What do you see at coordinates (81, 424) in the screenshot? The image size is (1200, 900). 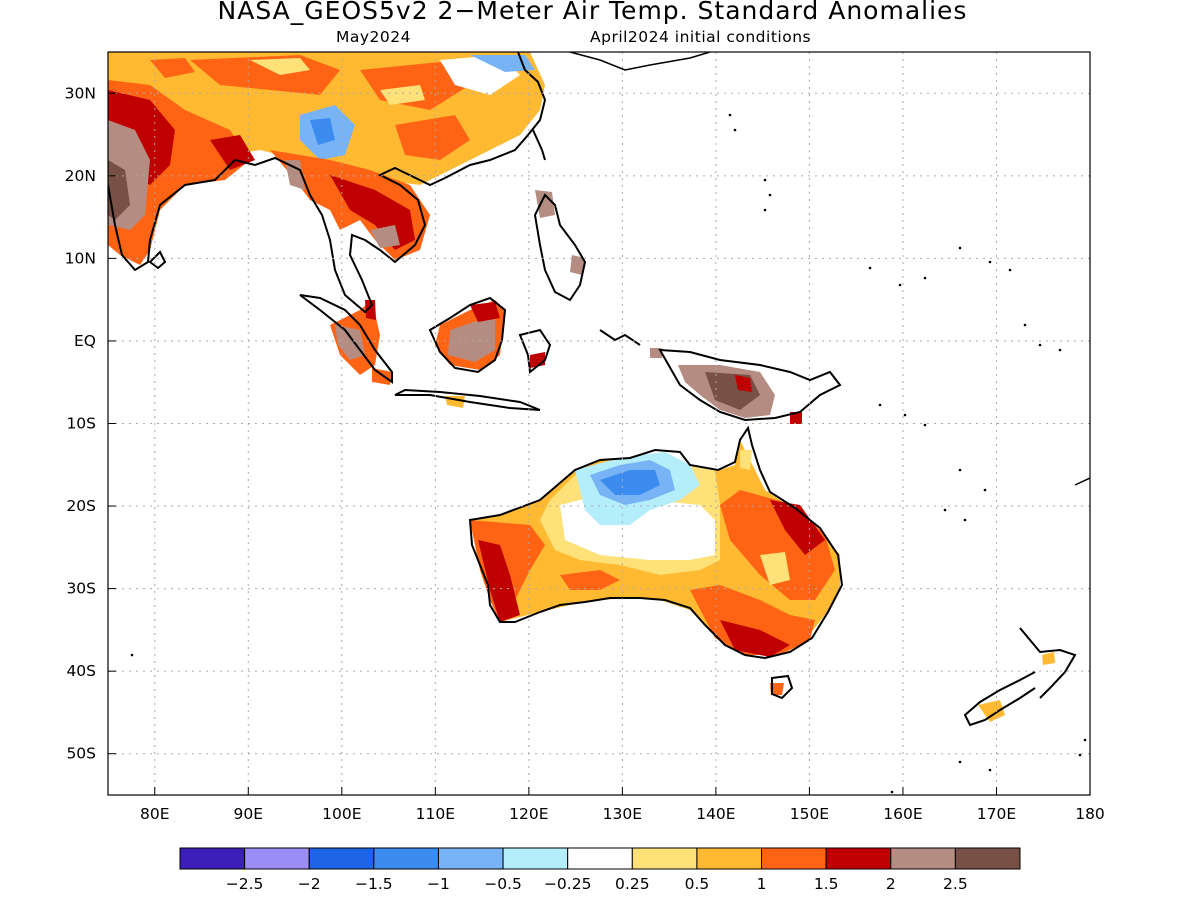 I see `lat-label: 10S` at bounding box center [81, 424].